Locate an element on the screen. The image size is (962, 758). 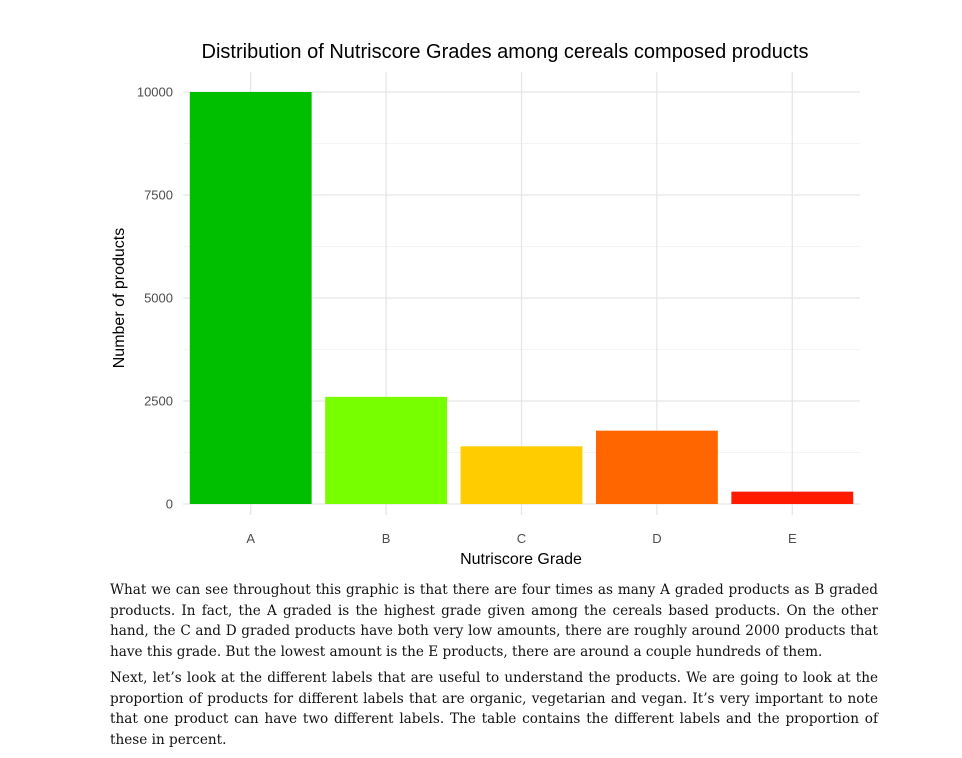
bar-a is located at coordinates (250, 298).